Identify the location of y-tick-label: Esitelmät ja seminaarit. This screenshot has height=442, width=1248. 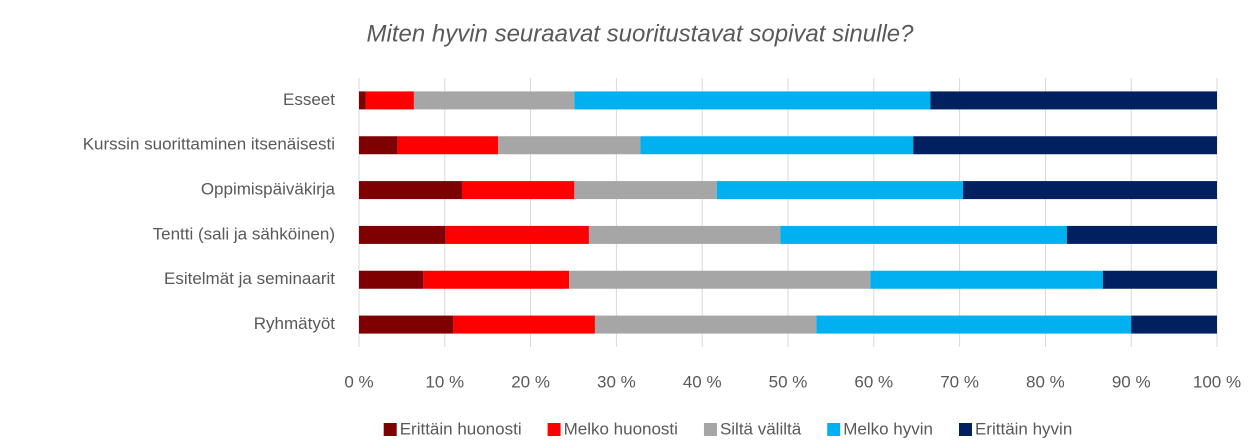
(249, 278).